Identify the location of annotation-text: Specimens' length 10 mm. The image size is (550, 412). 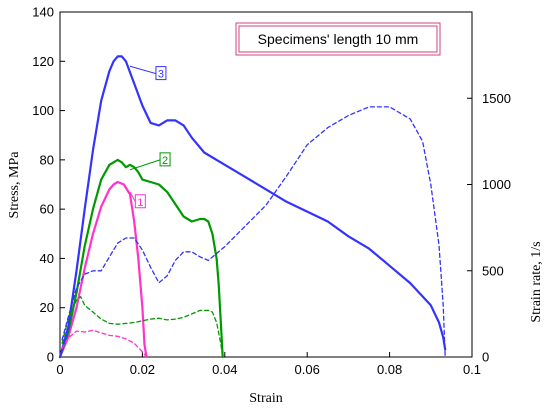
(338, 39).